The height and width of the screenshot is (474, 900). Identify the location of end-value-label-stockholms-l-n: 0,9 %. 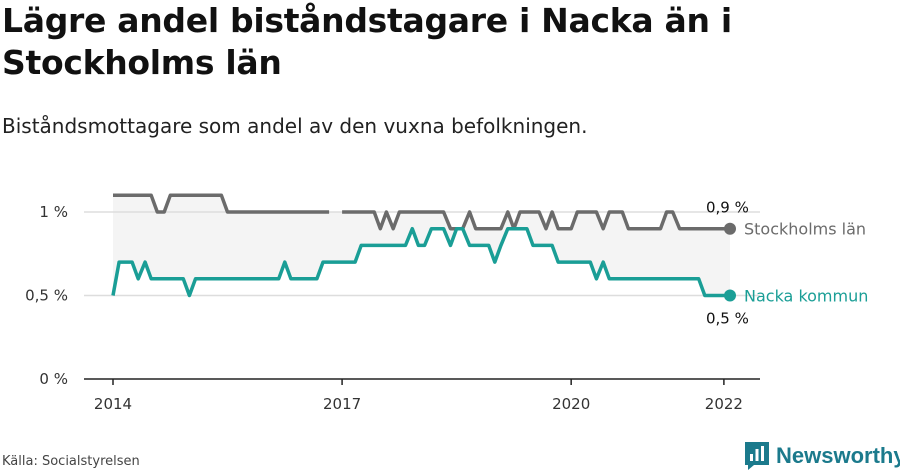
(727, 208).